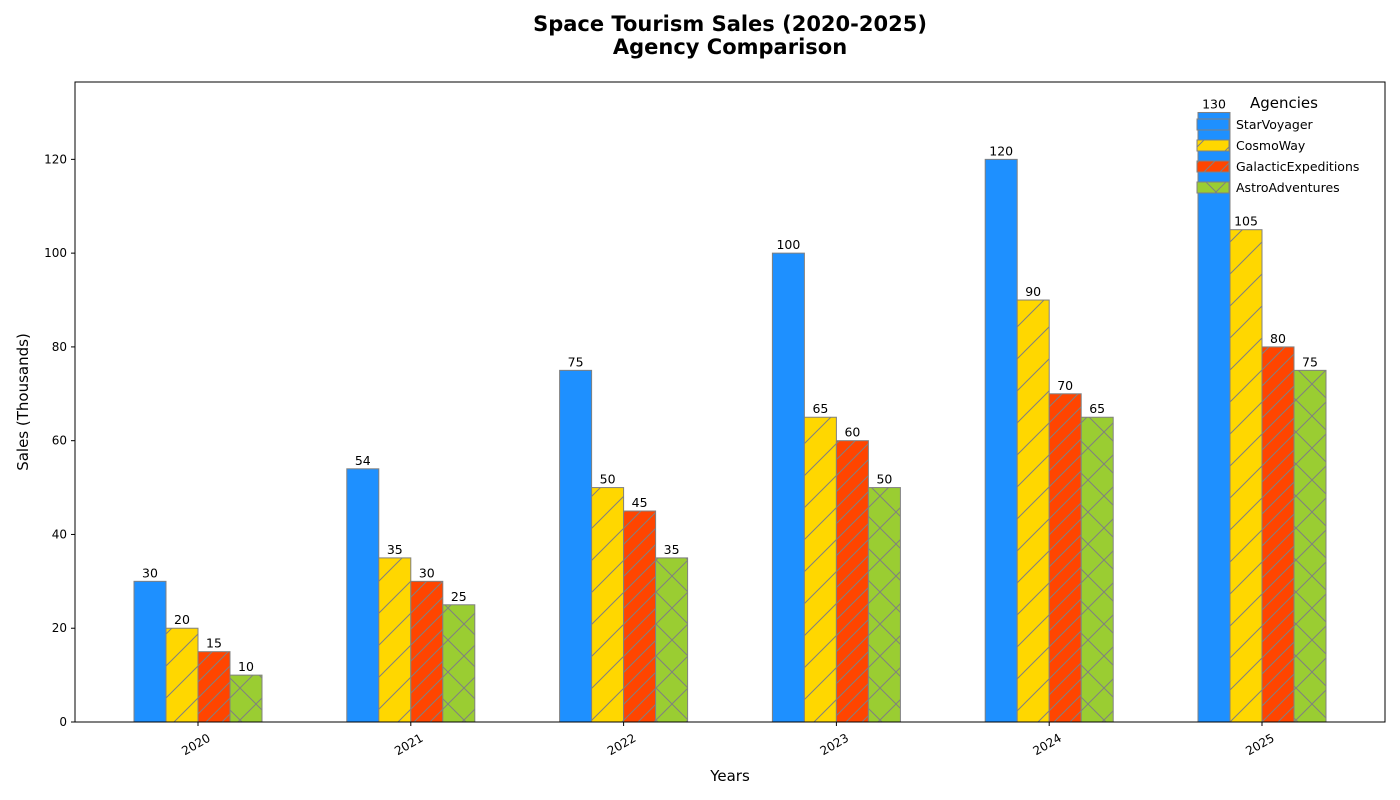 The image size is (1400, 800). Describe the element at coordinates (820, 408) in the screenshot. I see `data-label-CosmoWay-2023: 65` at that location.